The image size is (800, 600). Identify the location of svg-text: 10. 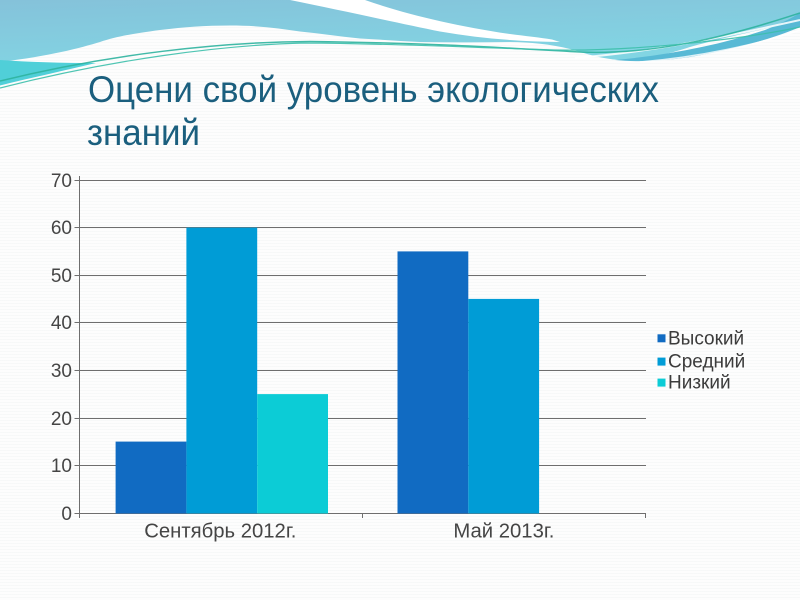
(61, 466).